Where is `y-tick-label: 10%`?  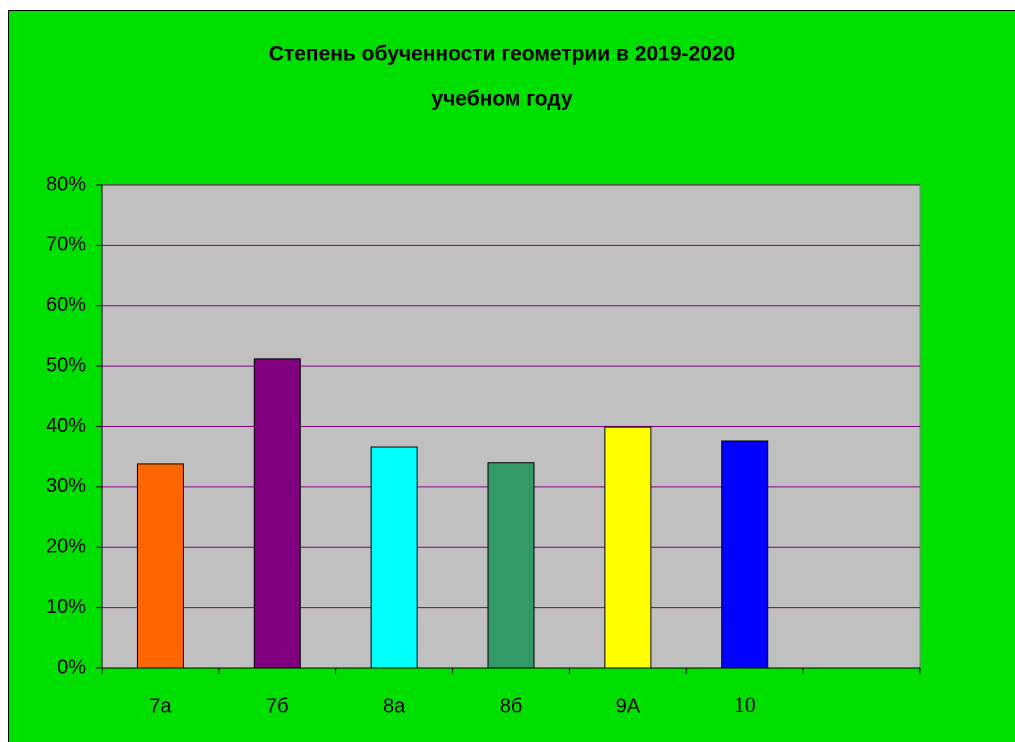
y-tick-label: 10% is located at coordinates (66, 607).